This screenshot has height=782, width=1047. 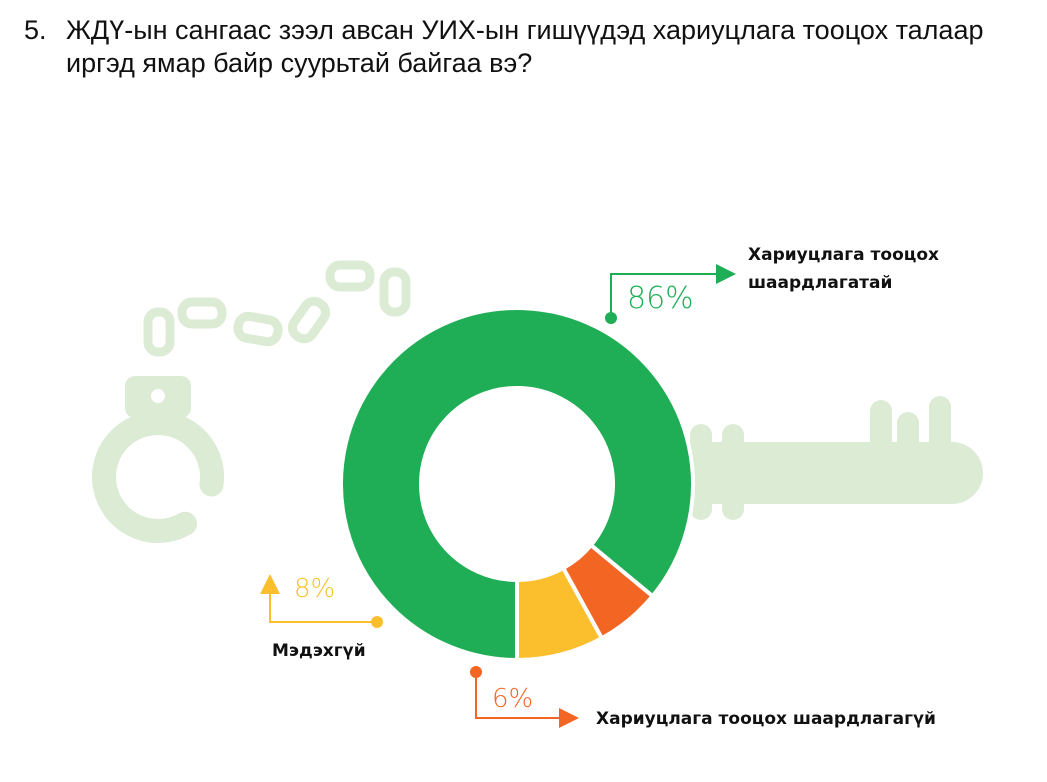 I want to click on legend-label-86-line2: шаардлагатай, so click(x=820, y=283).